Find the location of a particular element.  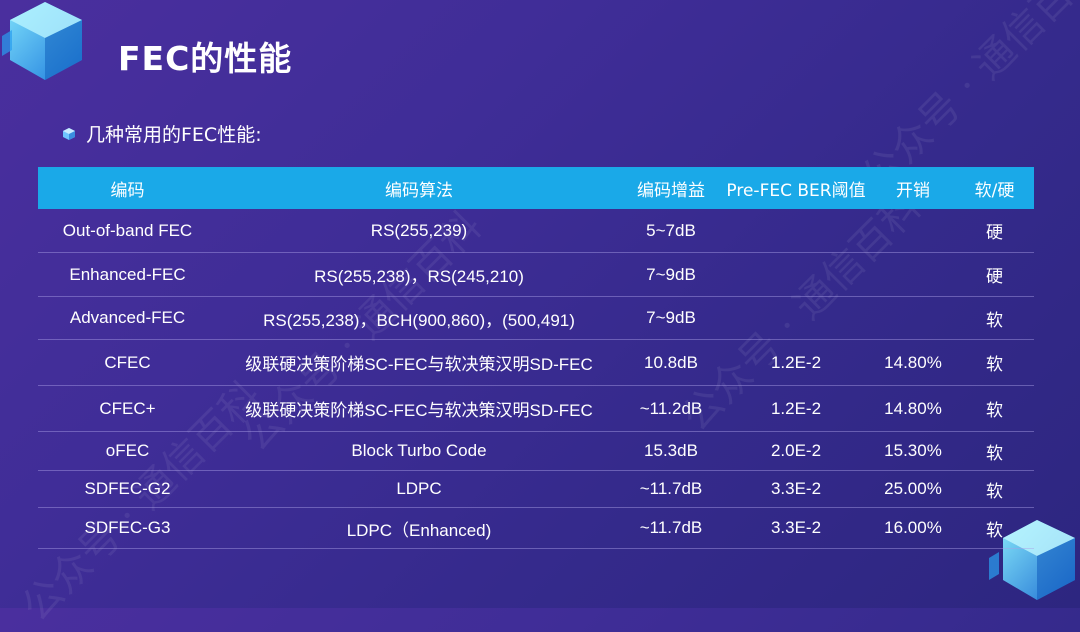

cell-algorithm: RS(255,238)，BCH(900,860)，(500,491) is located at coordinates (419, 318).